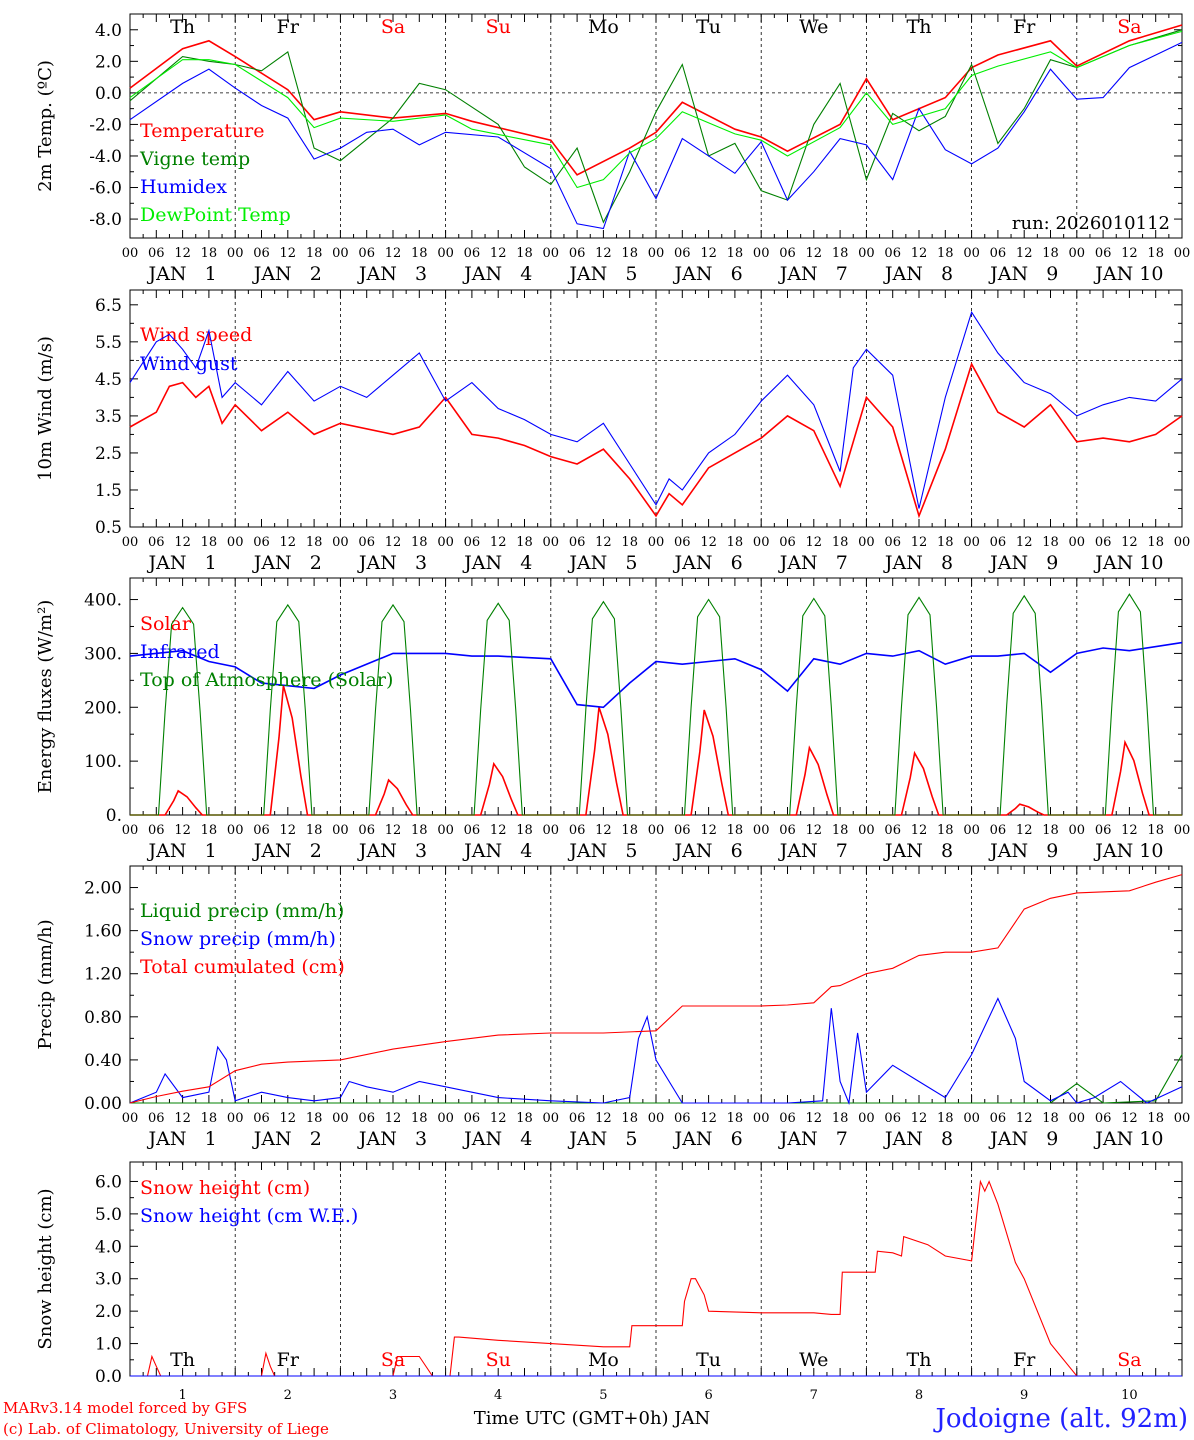 The image size is (1194, 1440). What do you see at coordinates (238, 939) in the screenshot?
I see `legend-entry: Snow precip (mm/h)` at bounding box center [238, 939].